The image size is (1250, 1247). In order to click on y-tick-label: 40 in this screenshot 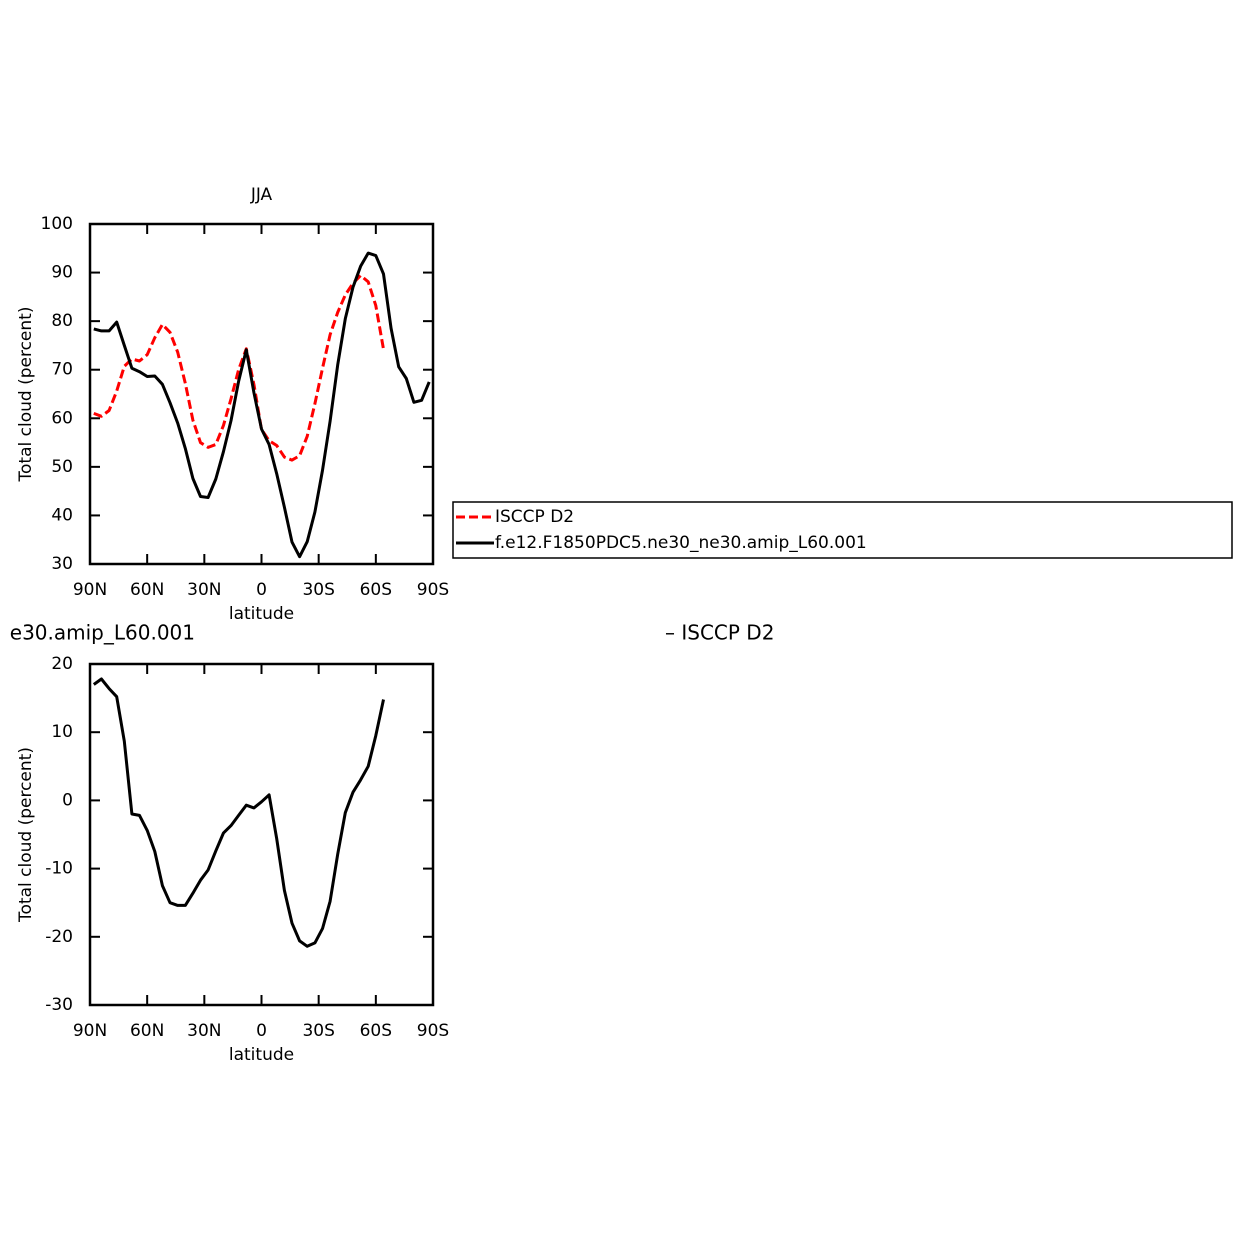, I will do `click(62, 515)`.